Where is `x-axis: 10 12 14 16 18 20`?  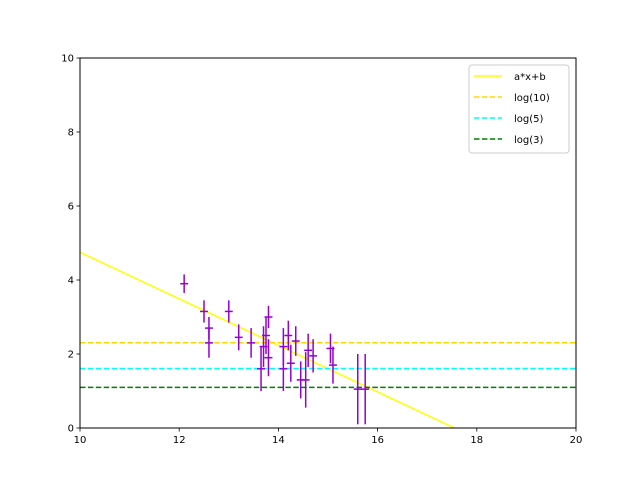
x-axis: 10 12 14 16 18 20 is located at coordinates (328, 437).